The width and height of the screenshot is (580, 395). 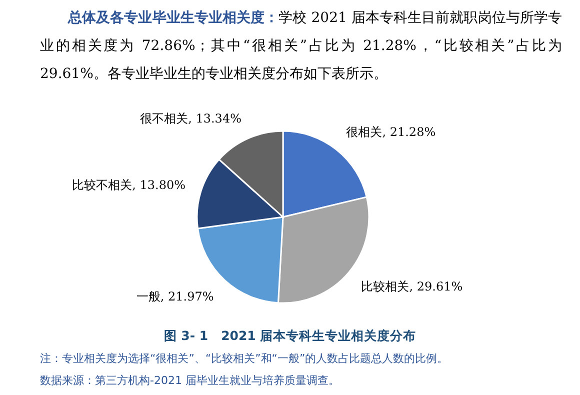 What do you see at coordinates (364, 132) in the screenshot?
I see `slice-label: 很相关` at bounding box center [364, 132].